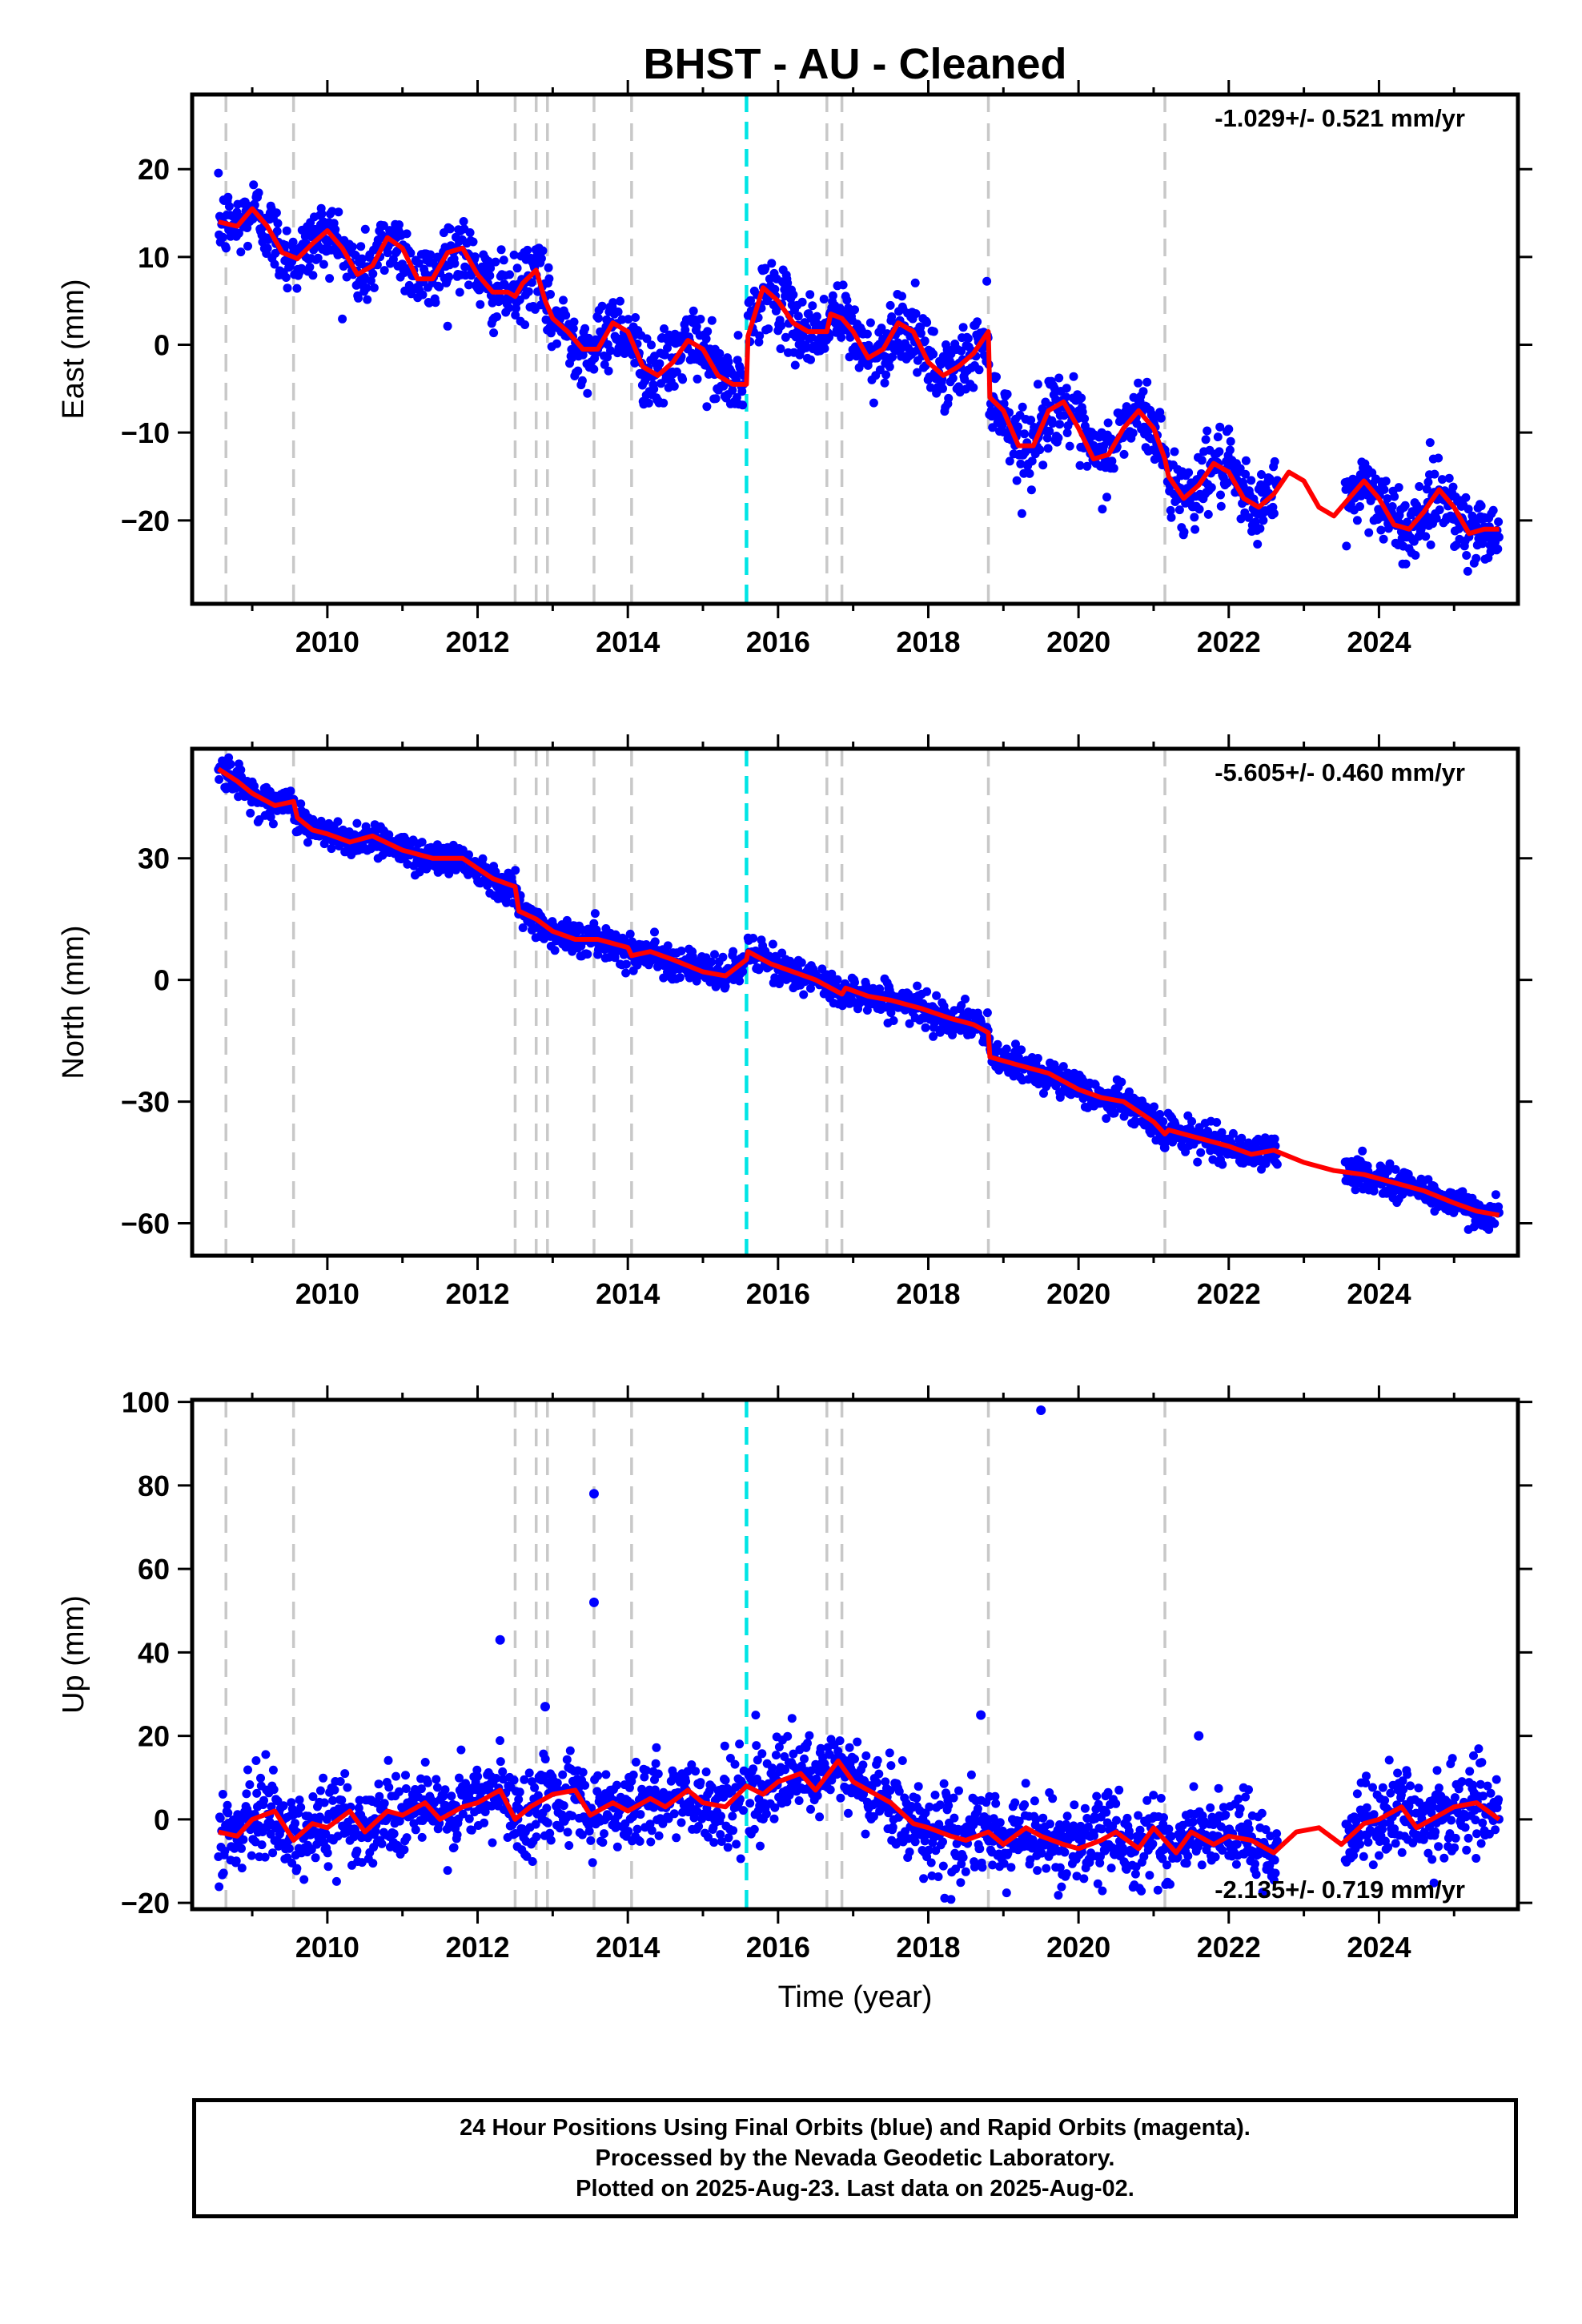  I want to click on y-axis-label-east: East (mm), so click(74, 349).